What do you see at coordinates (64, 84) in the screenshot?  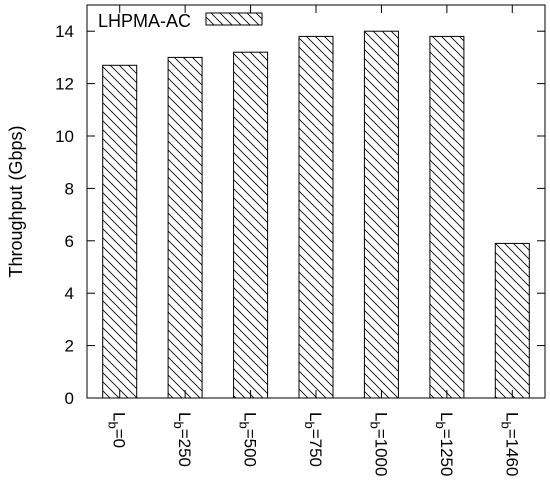 I see `y-tick-label: 12` at bounding box center [64, 84].